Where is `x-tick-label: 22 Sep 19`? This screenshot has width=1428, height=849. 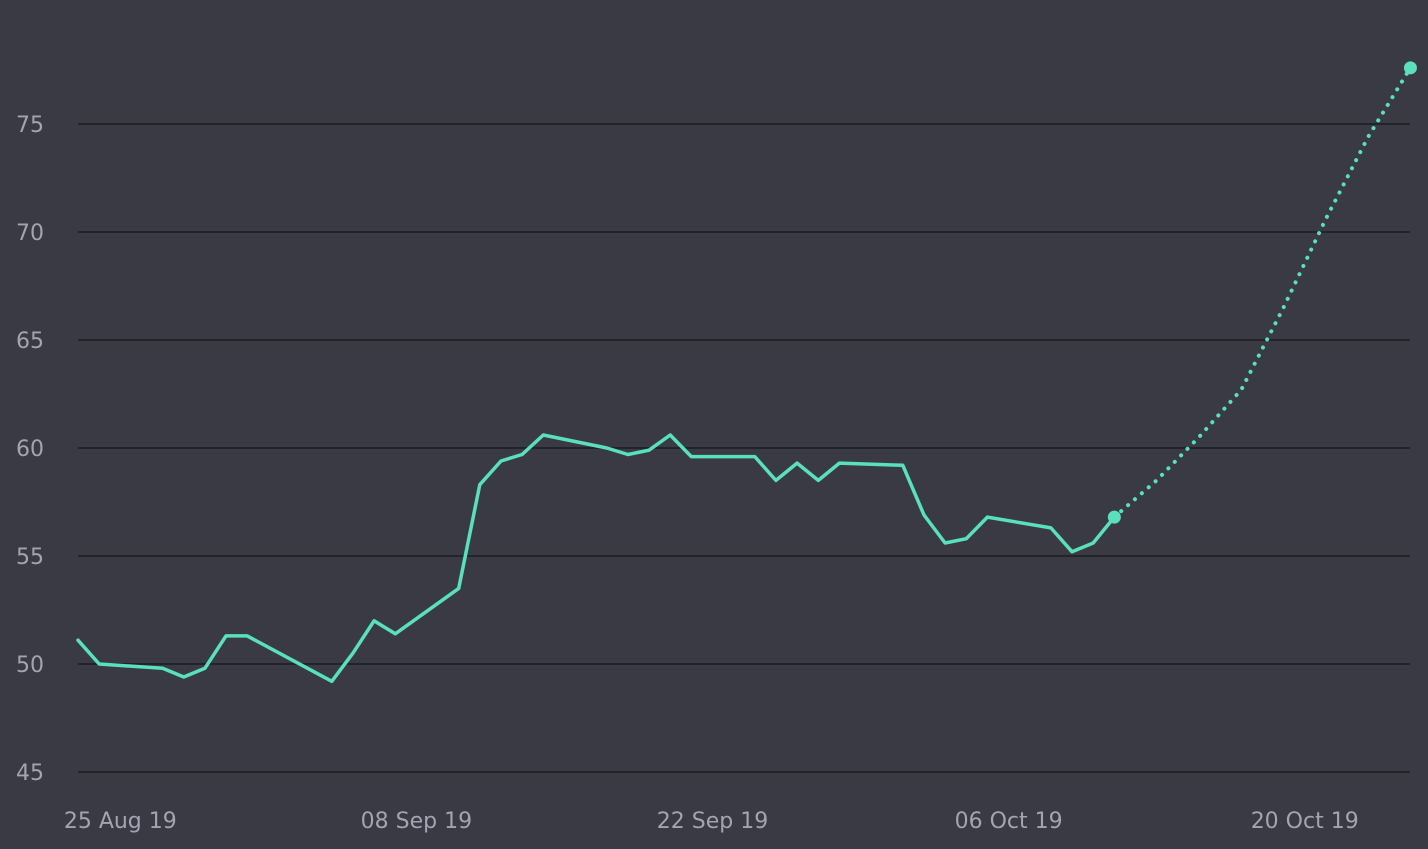
x-tick-label: 22 Sep 19 is located at coordinates (712, 821).